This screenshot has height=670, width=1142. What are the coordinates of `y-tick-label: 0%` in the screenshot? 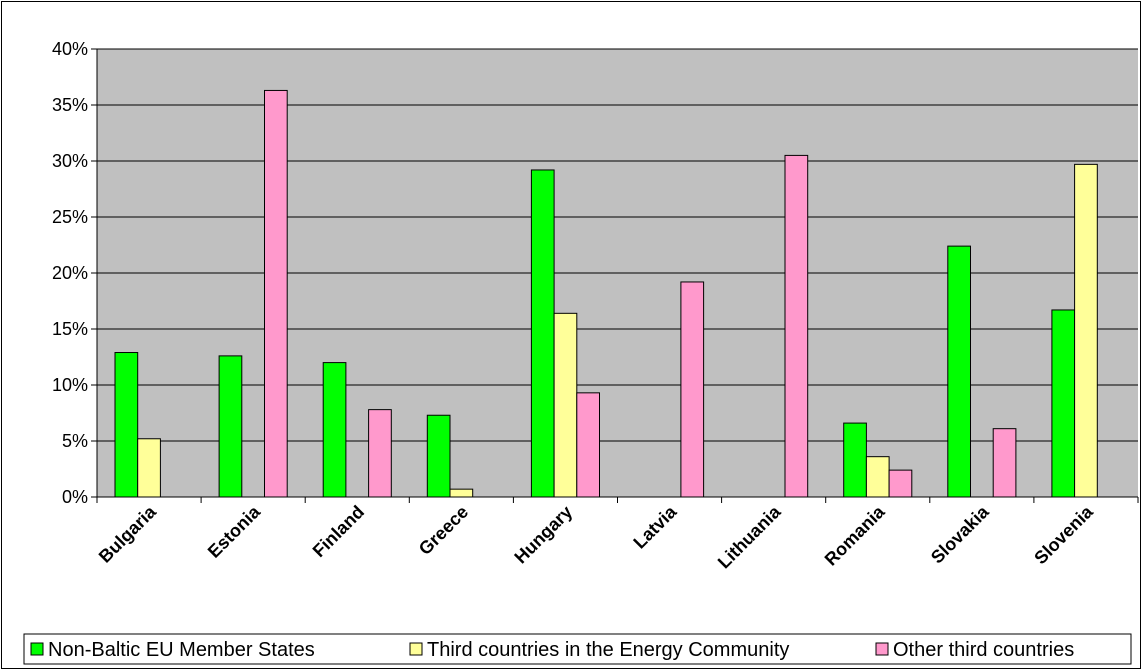 It's located at (75, 497).